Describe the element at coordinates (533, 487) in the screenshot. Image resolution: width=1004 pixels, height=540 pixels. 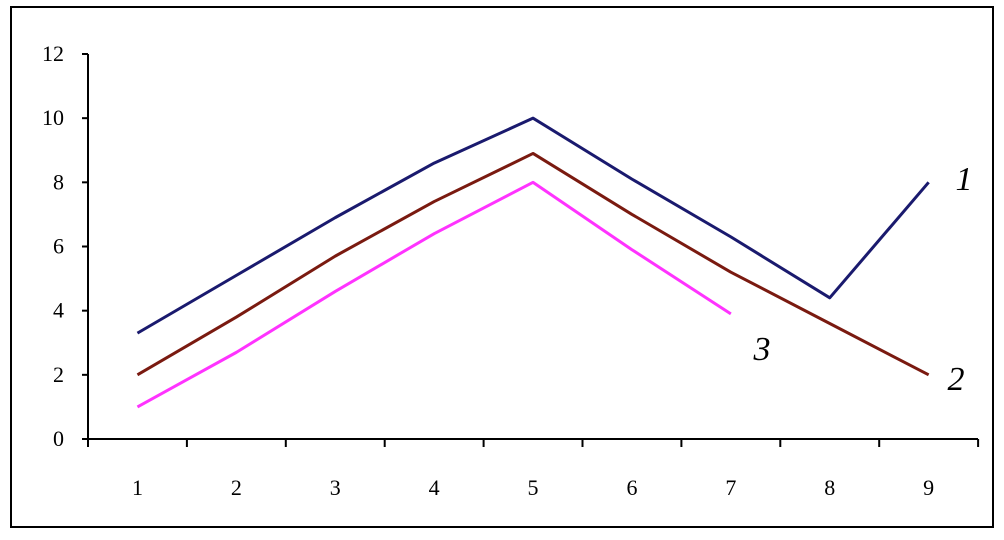
I see `x-tick-label: 5` at that location.